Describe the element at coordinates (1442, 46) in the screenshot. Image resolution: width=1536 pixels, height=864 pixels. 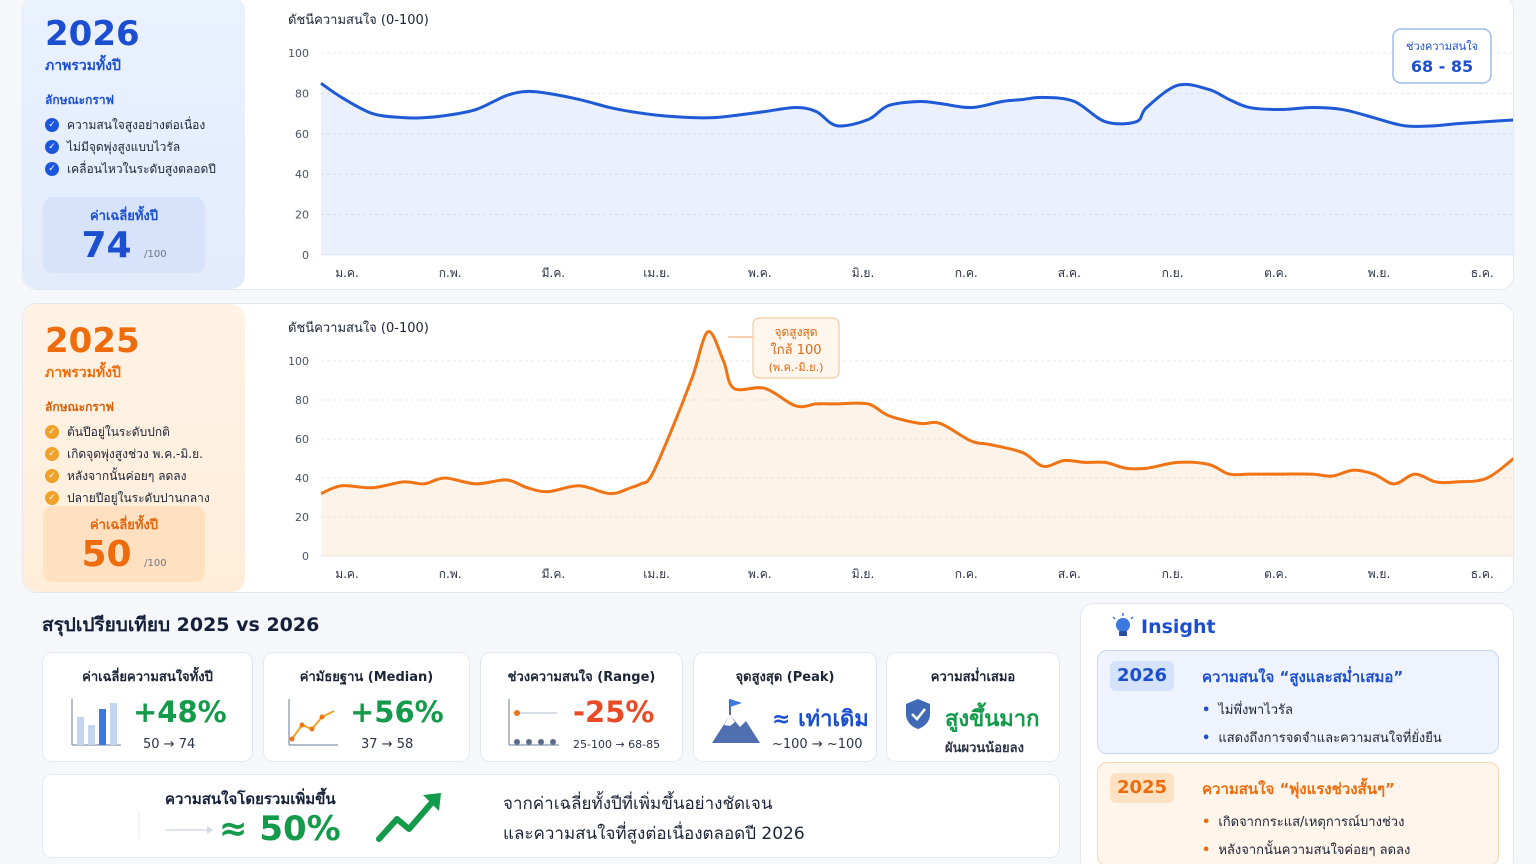
I see `range-annotation-label: ช่วงความสนใจ` at that location.